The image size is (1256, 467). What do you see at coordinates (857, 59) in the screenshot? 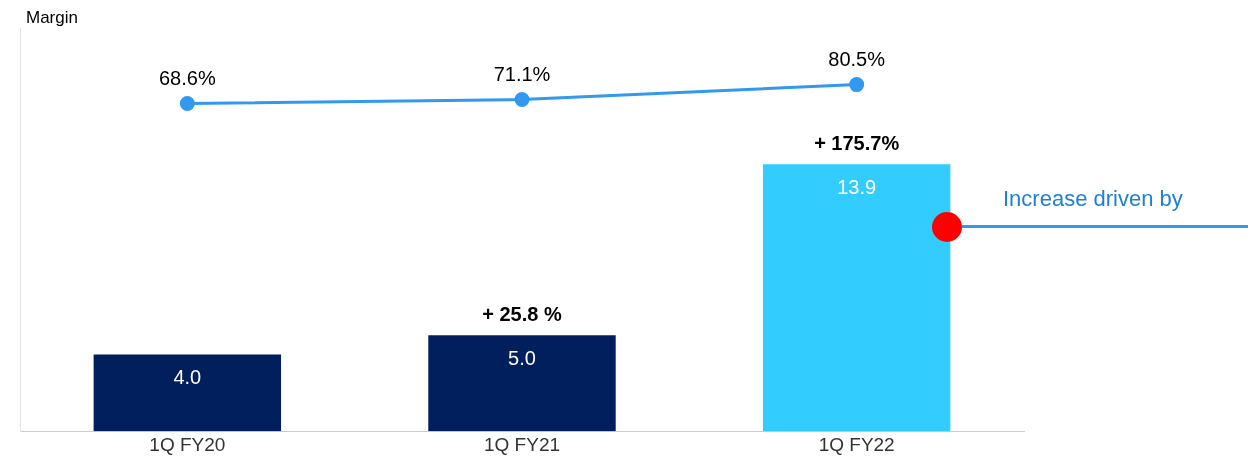
I see `data-label: 80.5%` at bounding box center [857, 59].